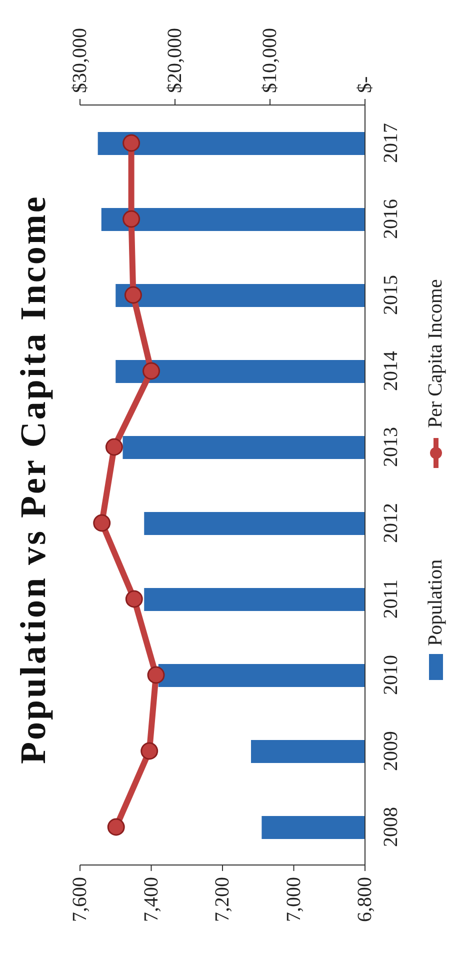  What do you see at coordinates (33, 480) in the screenshot?
I see `text: Population vs Per Capita Income` at bounding box center [33, 480].